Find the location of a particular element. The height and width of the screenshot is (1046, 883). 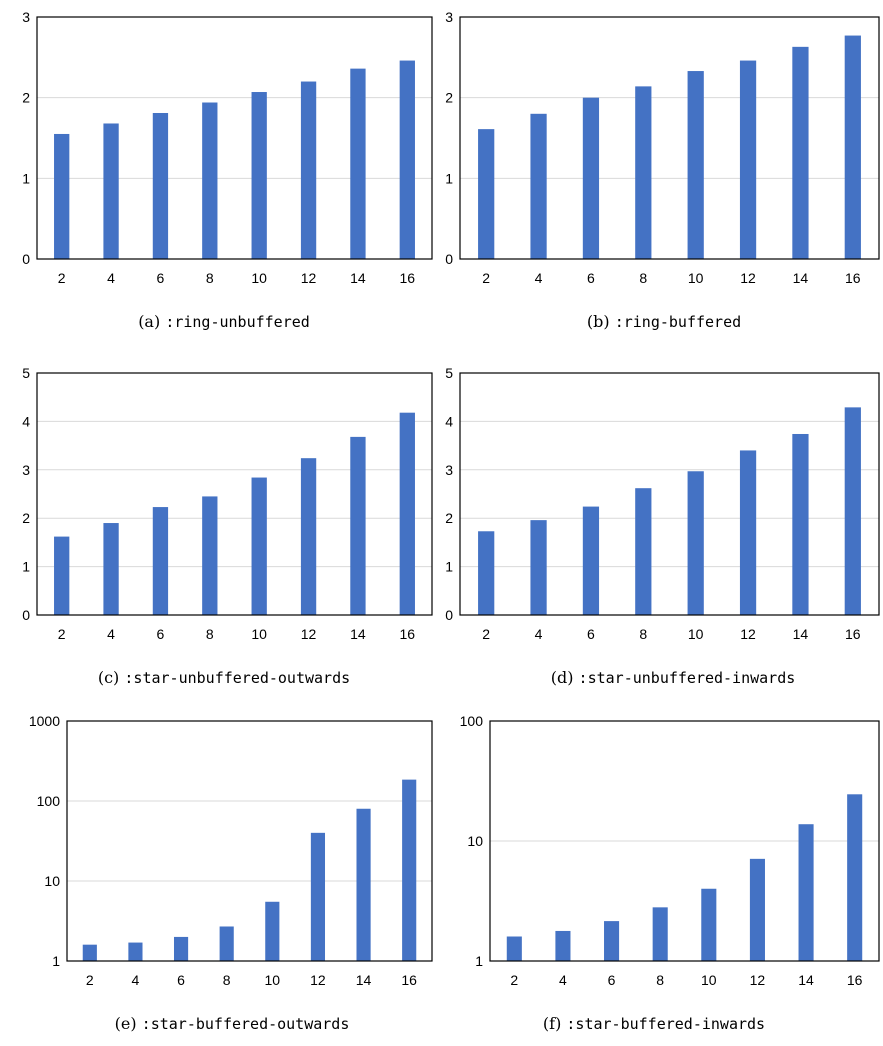

y-tick-label-c-1: 1 is located at coordinates (26, 567).